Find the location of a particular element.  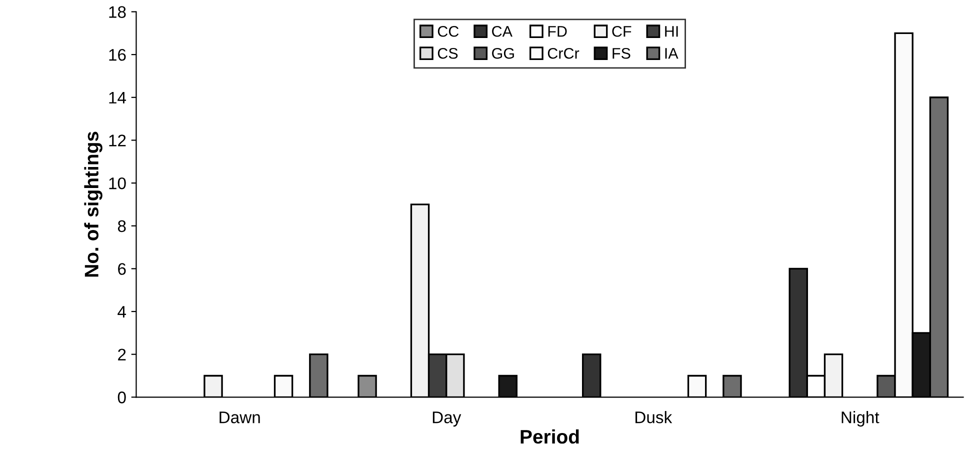

legend-label: CA is located at coordinates (502, 31).